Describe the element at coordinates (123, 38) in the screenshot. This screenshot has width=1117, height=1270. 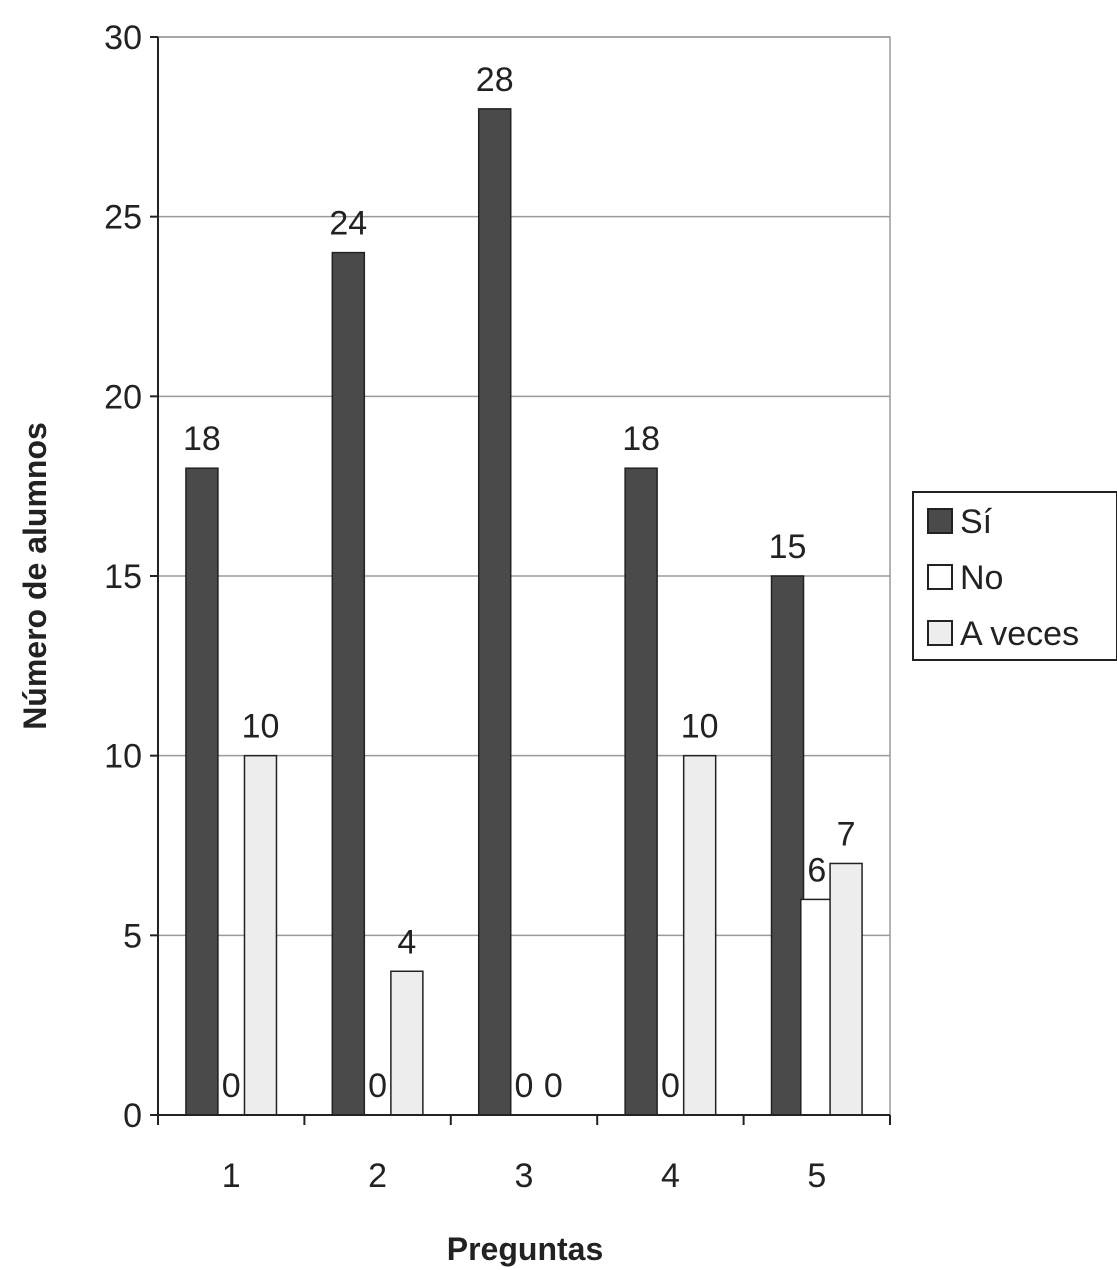
I see `y-tick-label: 30` at that location.